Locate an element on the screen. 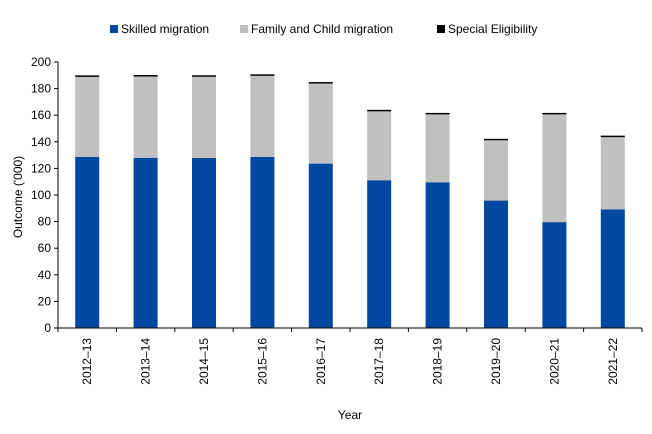  y-tick-label: 80 is located at coordinates (45, 222).